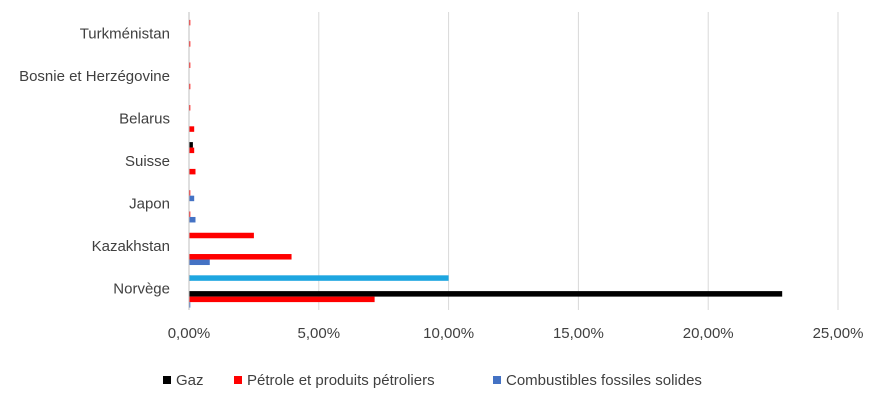 This screenshot has height=405, width=877. I want to click on y-tick-label-0: Norvège, so click(141, 289).